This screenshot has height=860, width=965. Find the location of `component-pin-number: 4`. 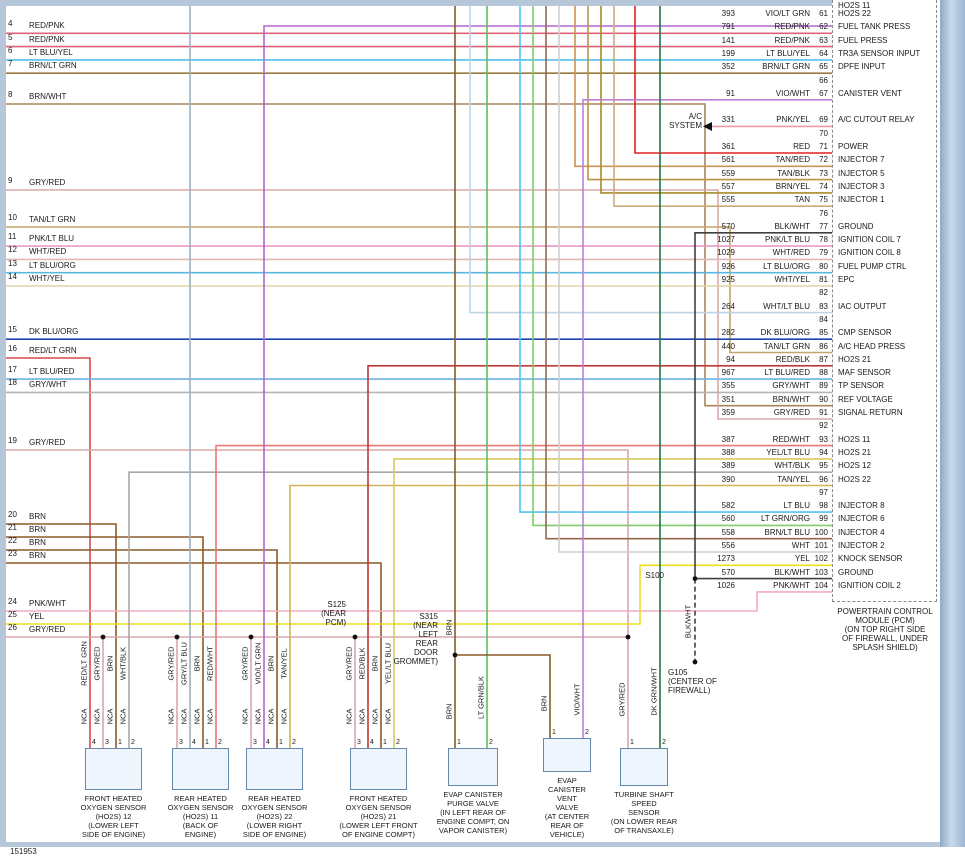

component-pin-number: 4 is located at coordinates (94, 742).